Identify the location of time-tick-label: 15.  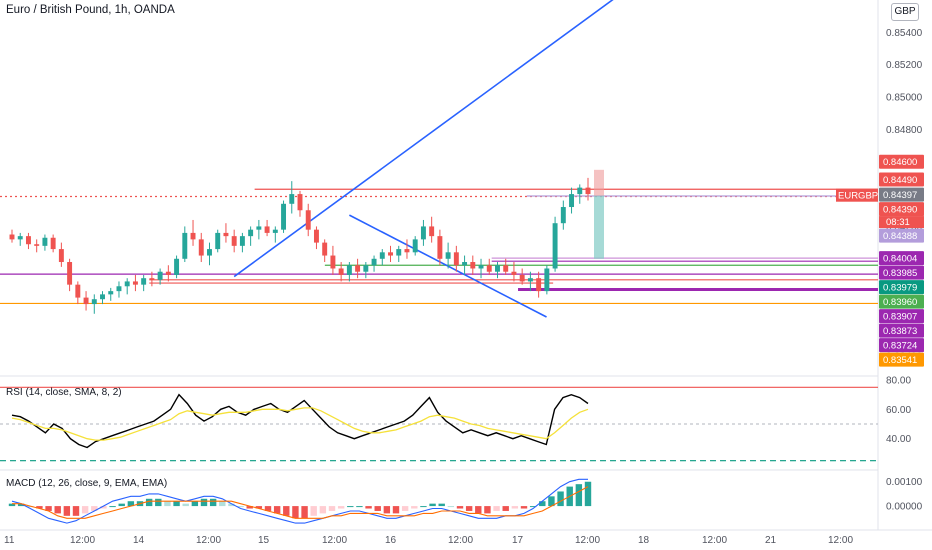
(264, 540).